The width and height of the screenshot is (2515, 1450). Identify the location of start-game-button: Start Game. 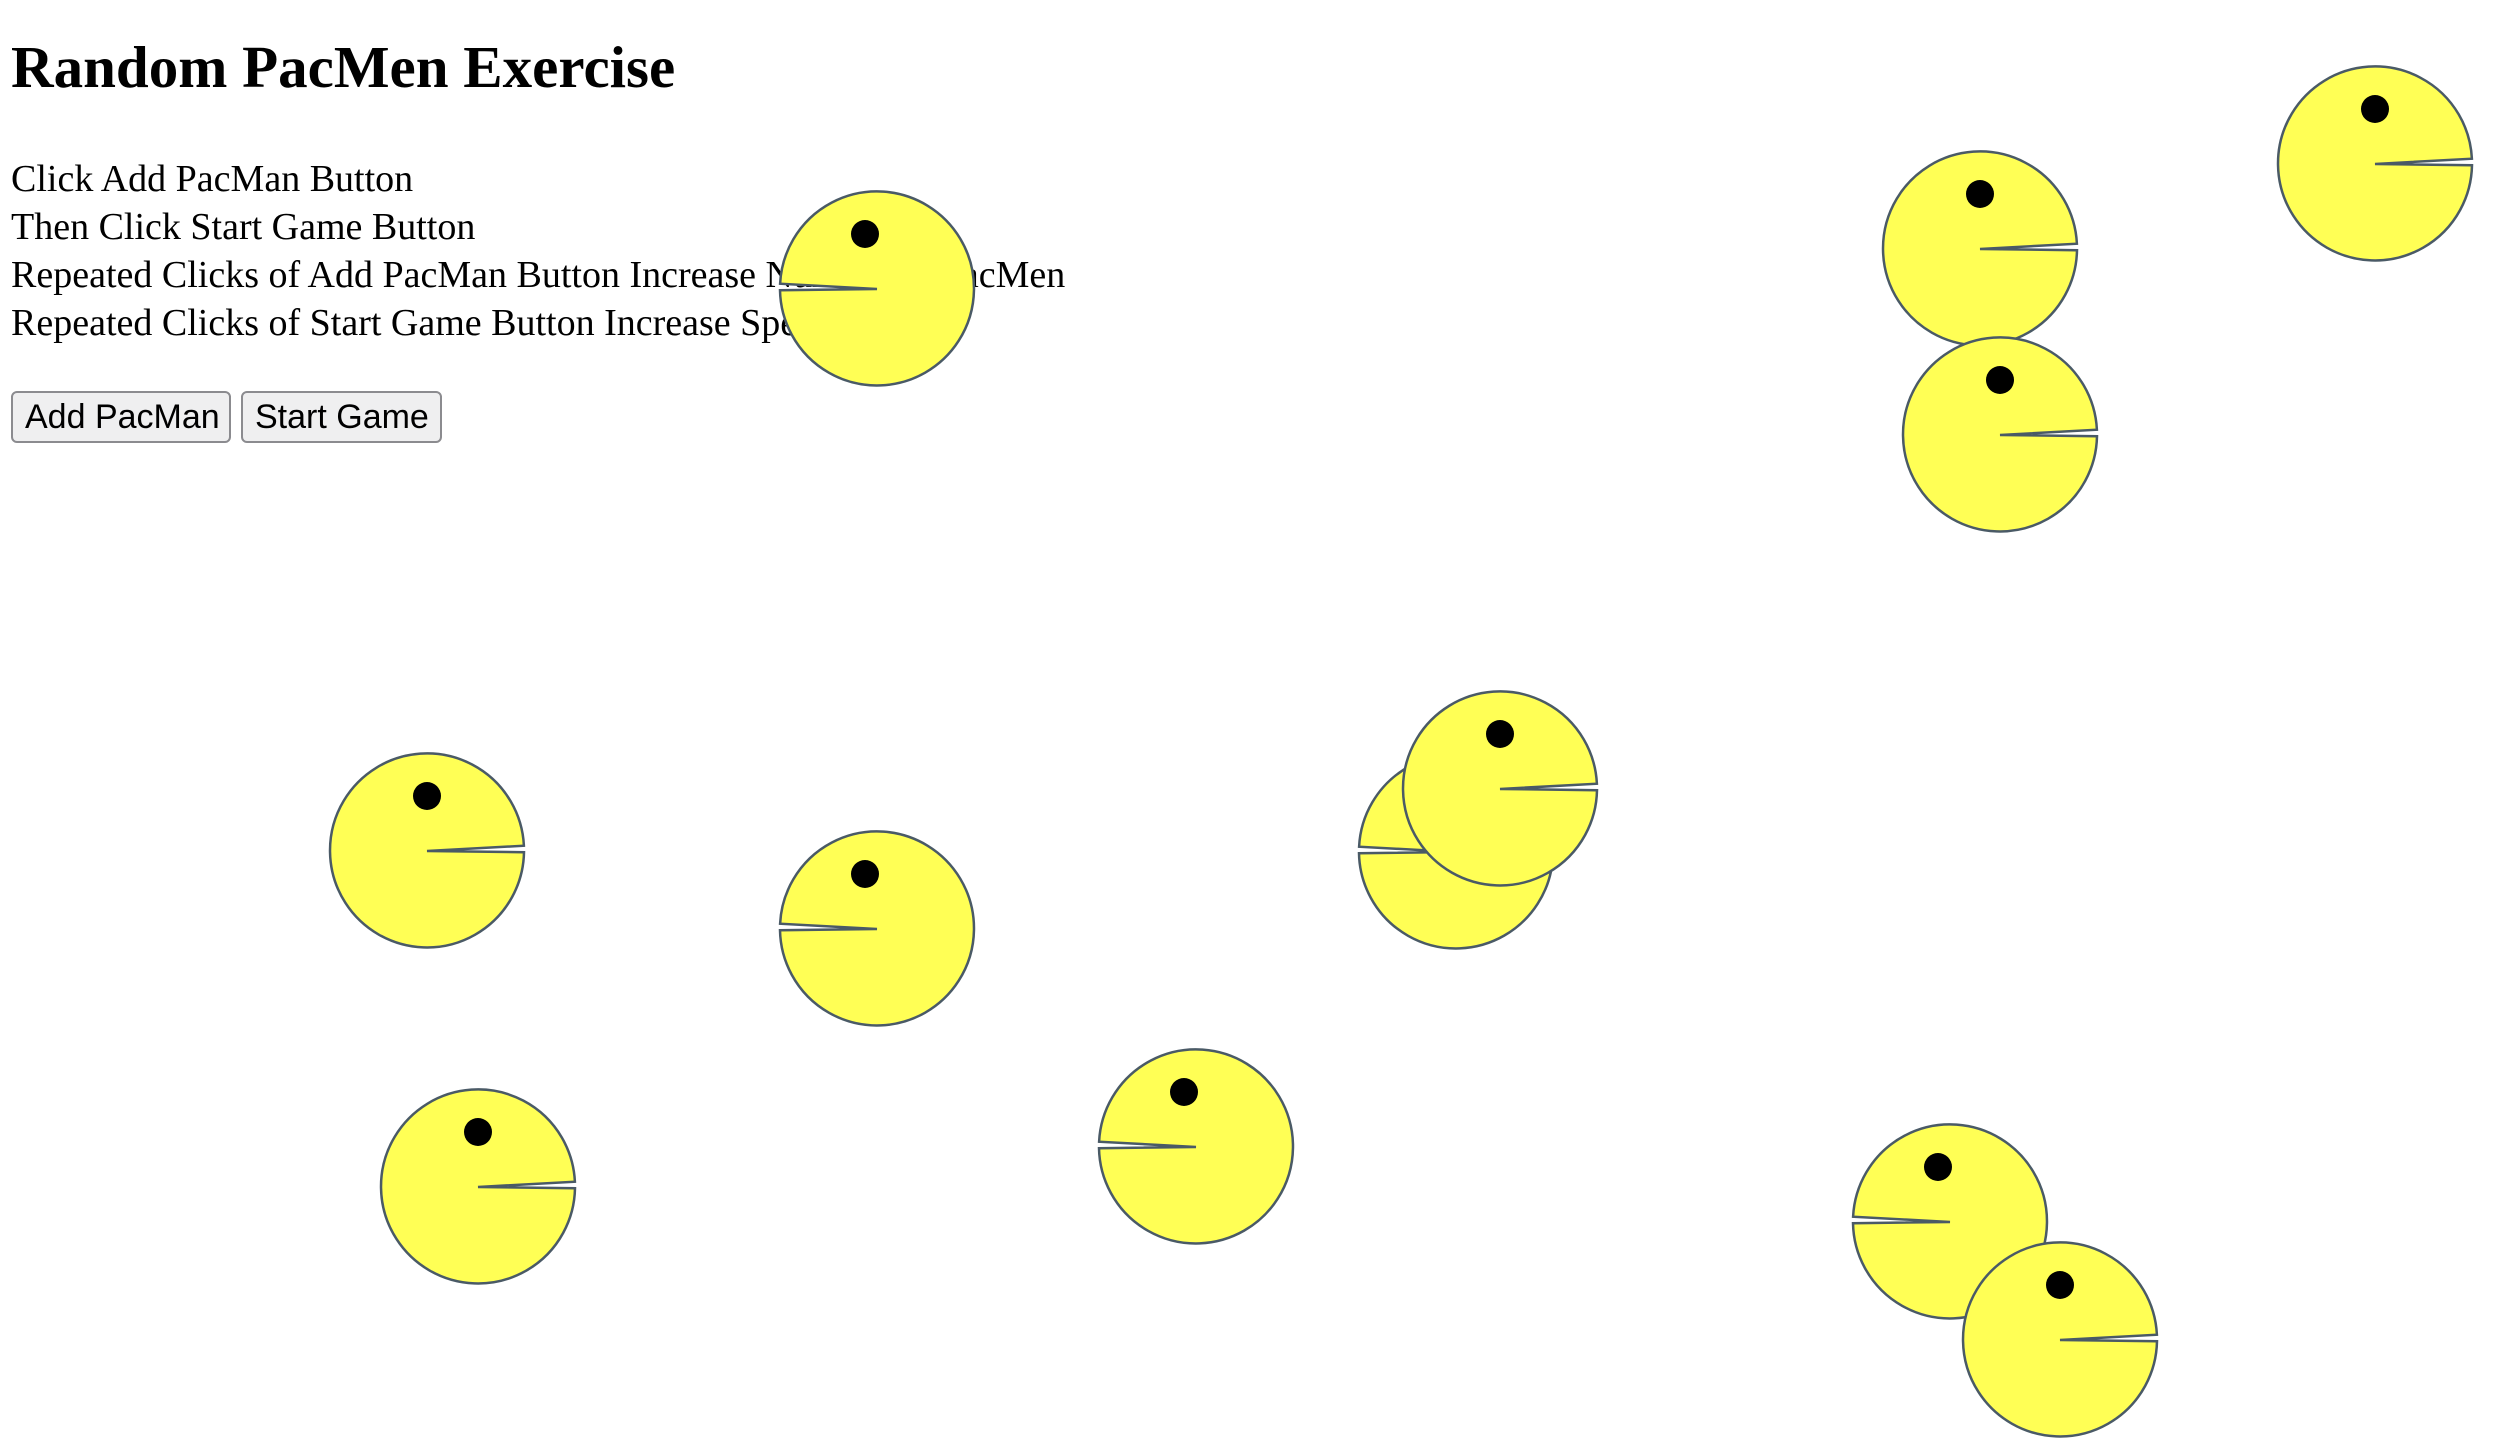
(341, 417).